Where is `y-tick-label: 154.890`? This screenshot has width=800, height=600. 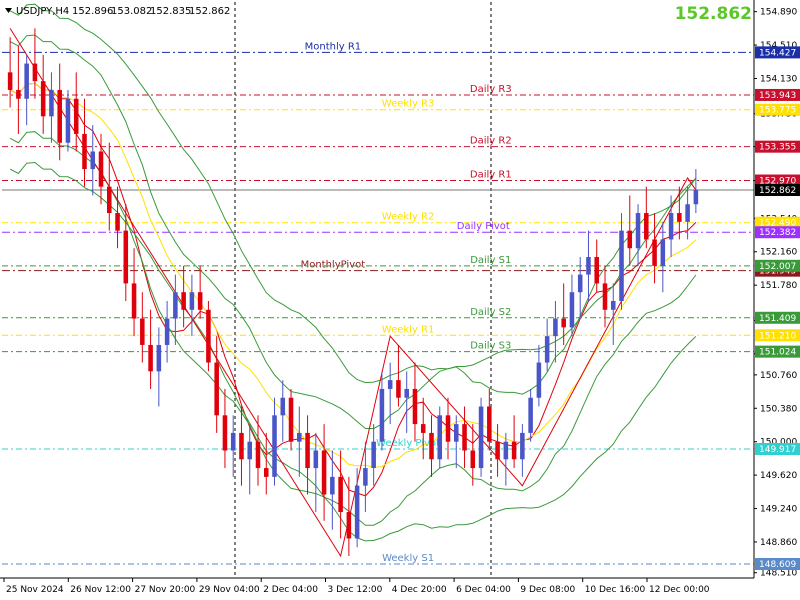
y-tick-label: 154.890 is located at coordinates (778, 13).